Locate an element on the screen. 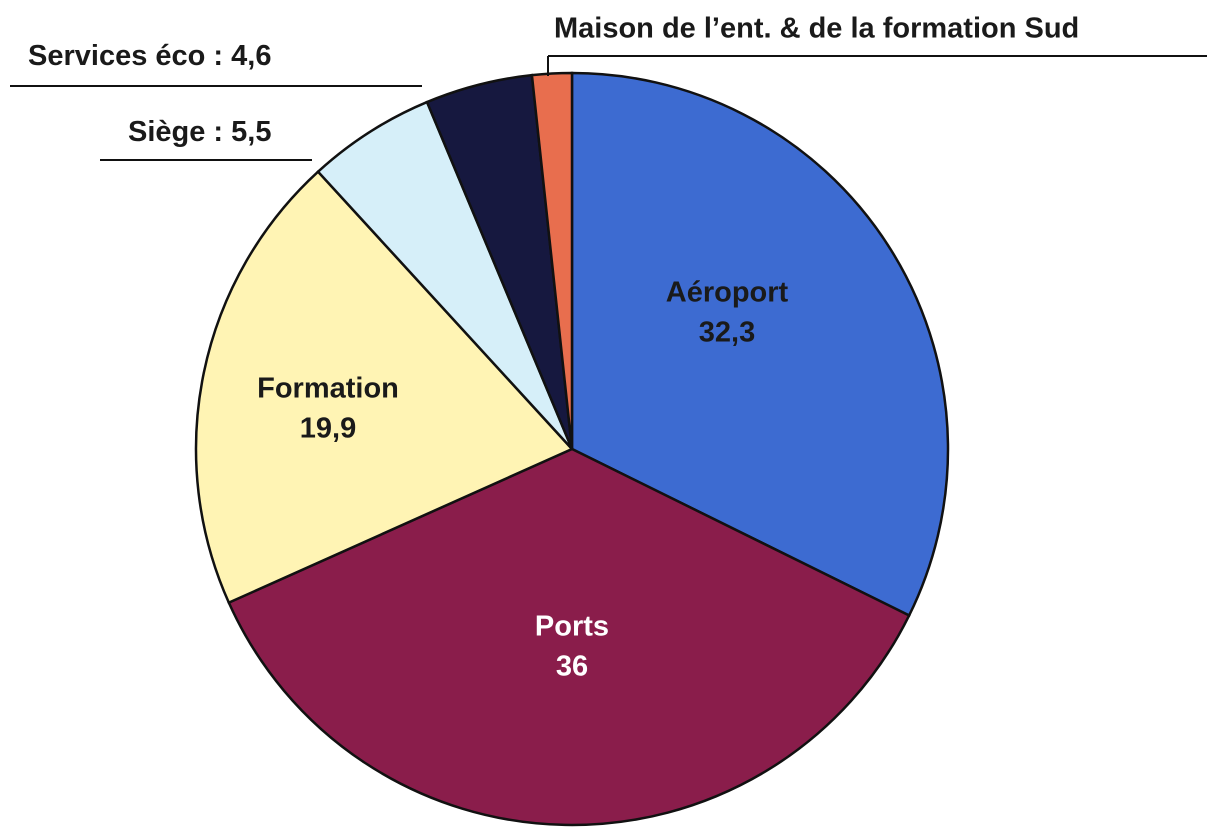 The image size is (1215, 827). slice-value-label: 19,9 is located at coordinates (328, 429).